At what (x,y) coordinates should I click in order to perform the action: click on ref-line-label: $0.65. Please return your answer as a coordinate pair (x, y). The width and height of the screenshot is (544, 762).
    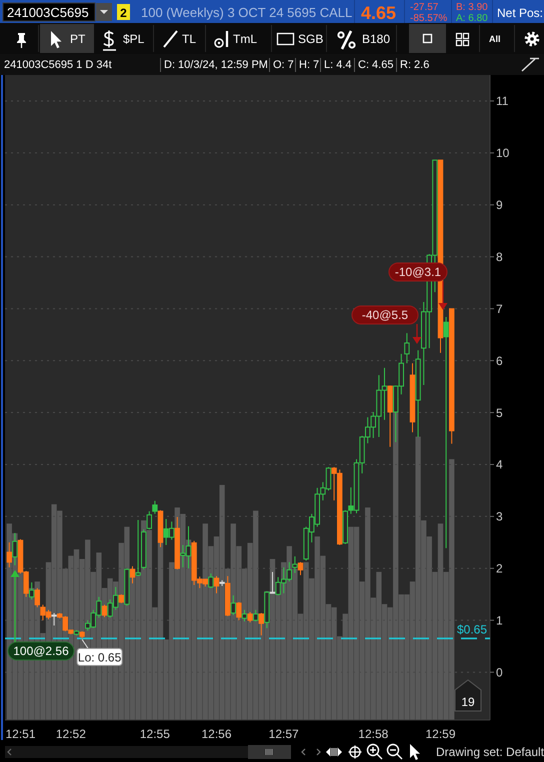
    Looking at the image, I should click on (472, 629).